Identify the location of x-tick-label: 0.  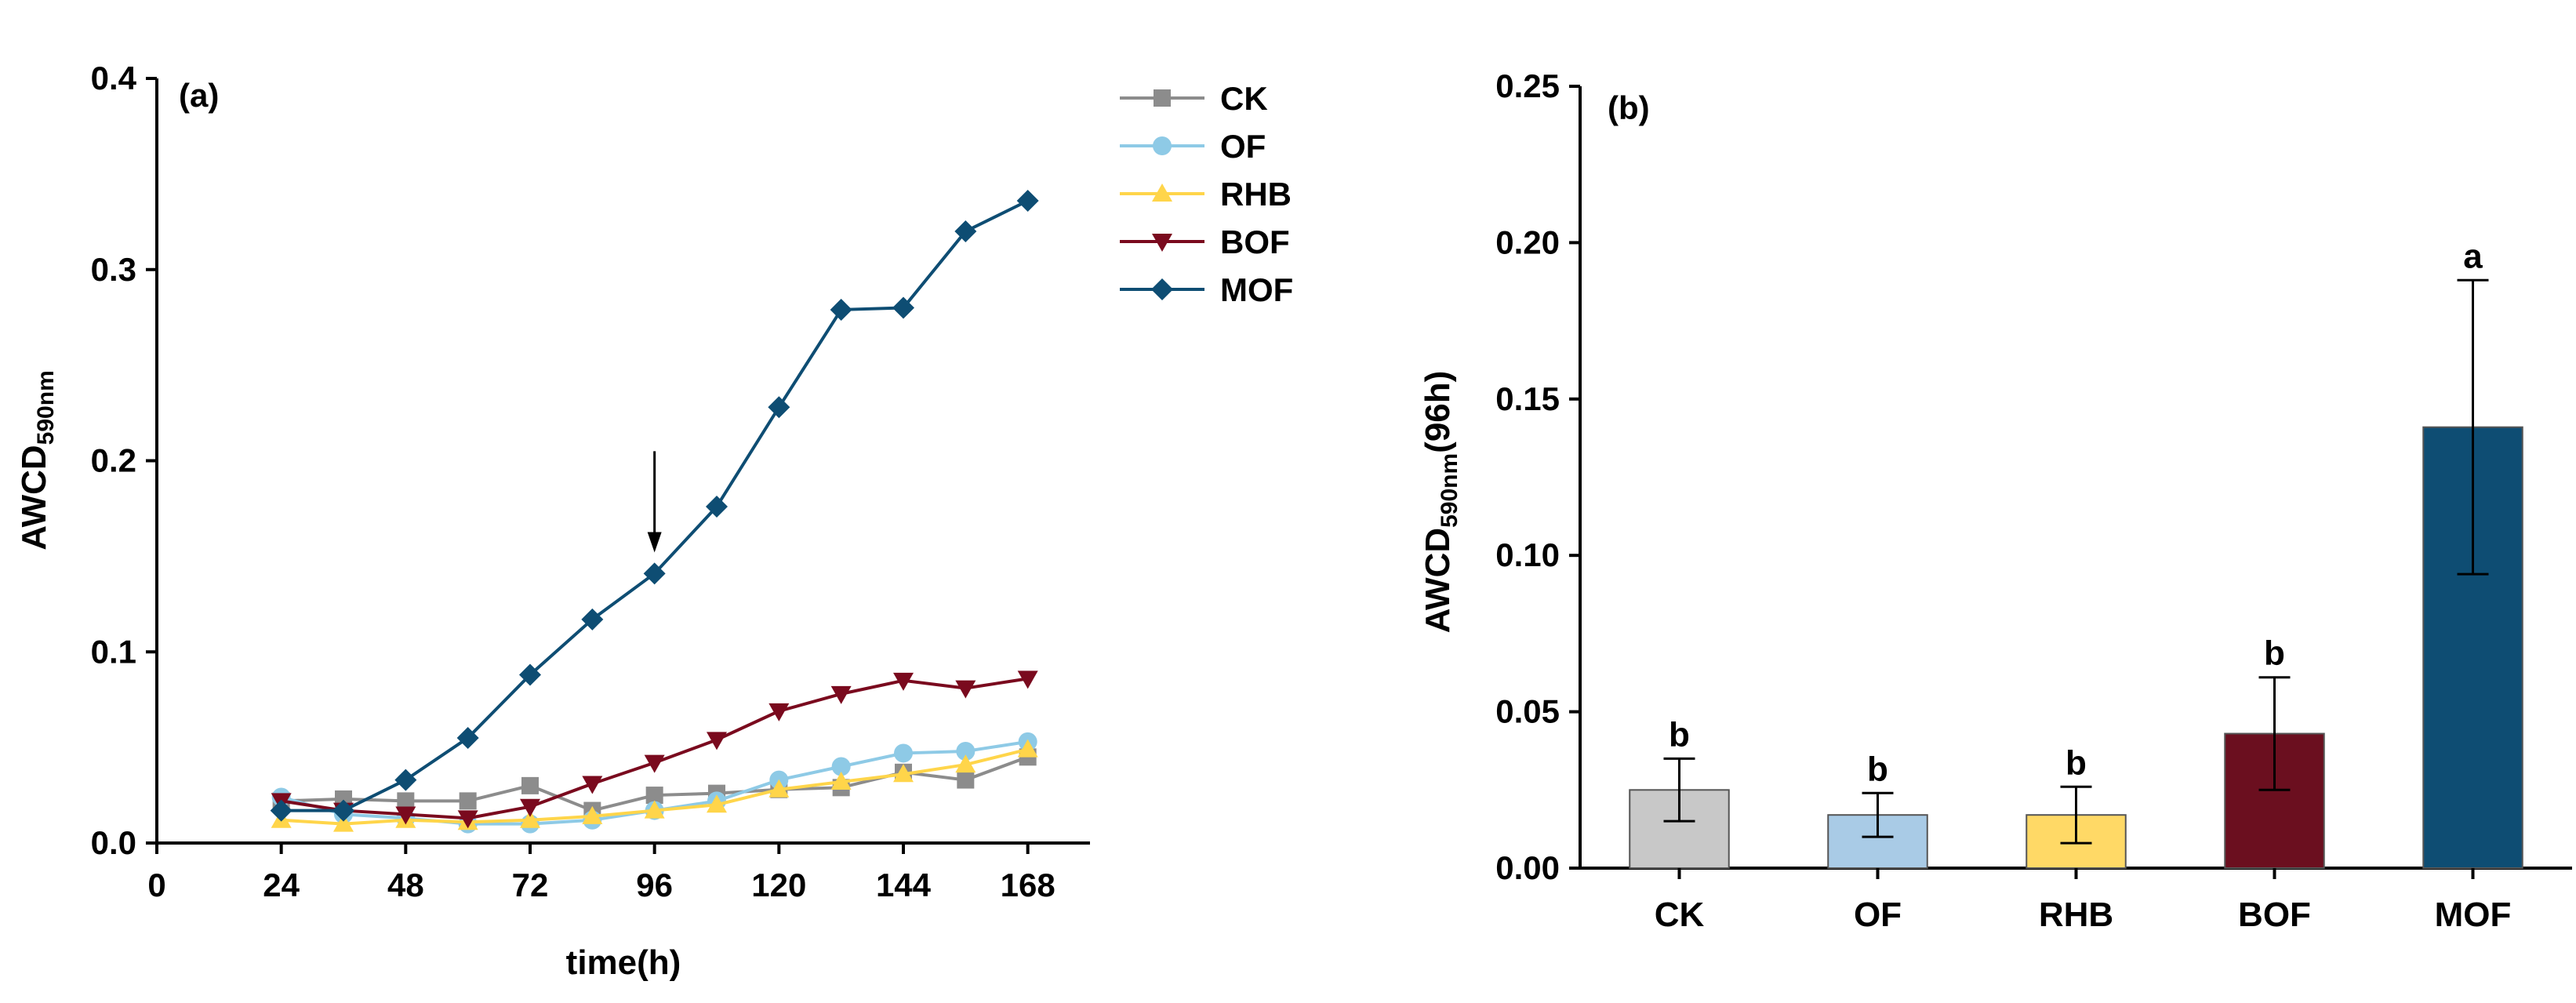
(156, 885).